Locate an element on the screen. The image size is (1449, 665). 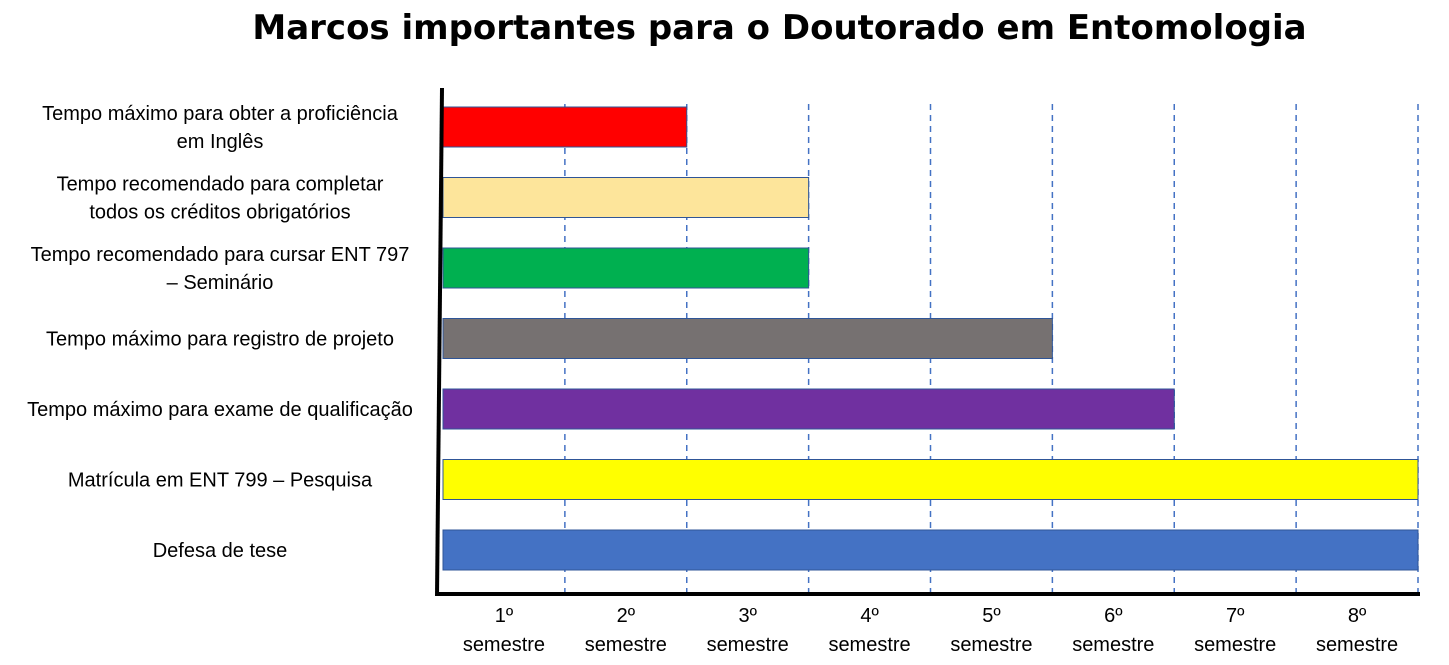
category-label-line: – Seminário is located at coordinates (220, 283).